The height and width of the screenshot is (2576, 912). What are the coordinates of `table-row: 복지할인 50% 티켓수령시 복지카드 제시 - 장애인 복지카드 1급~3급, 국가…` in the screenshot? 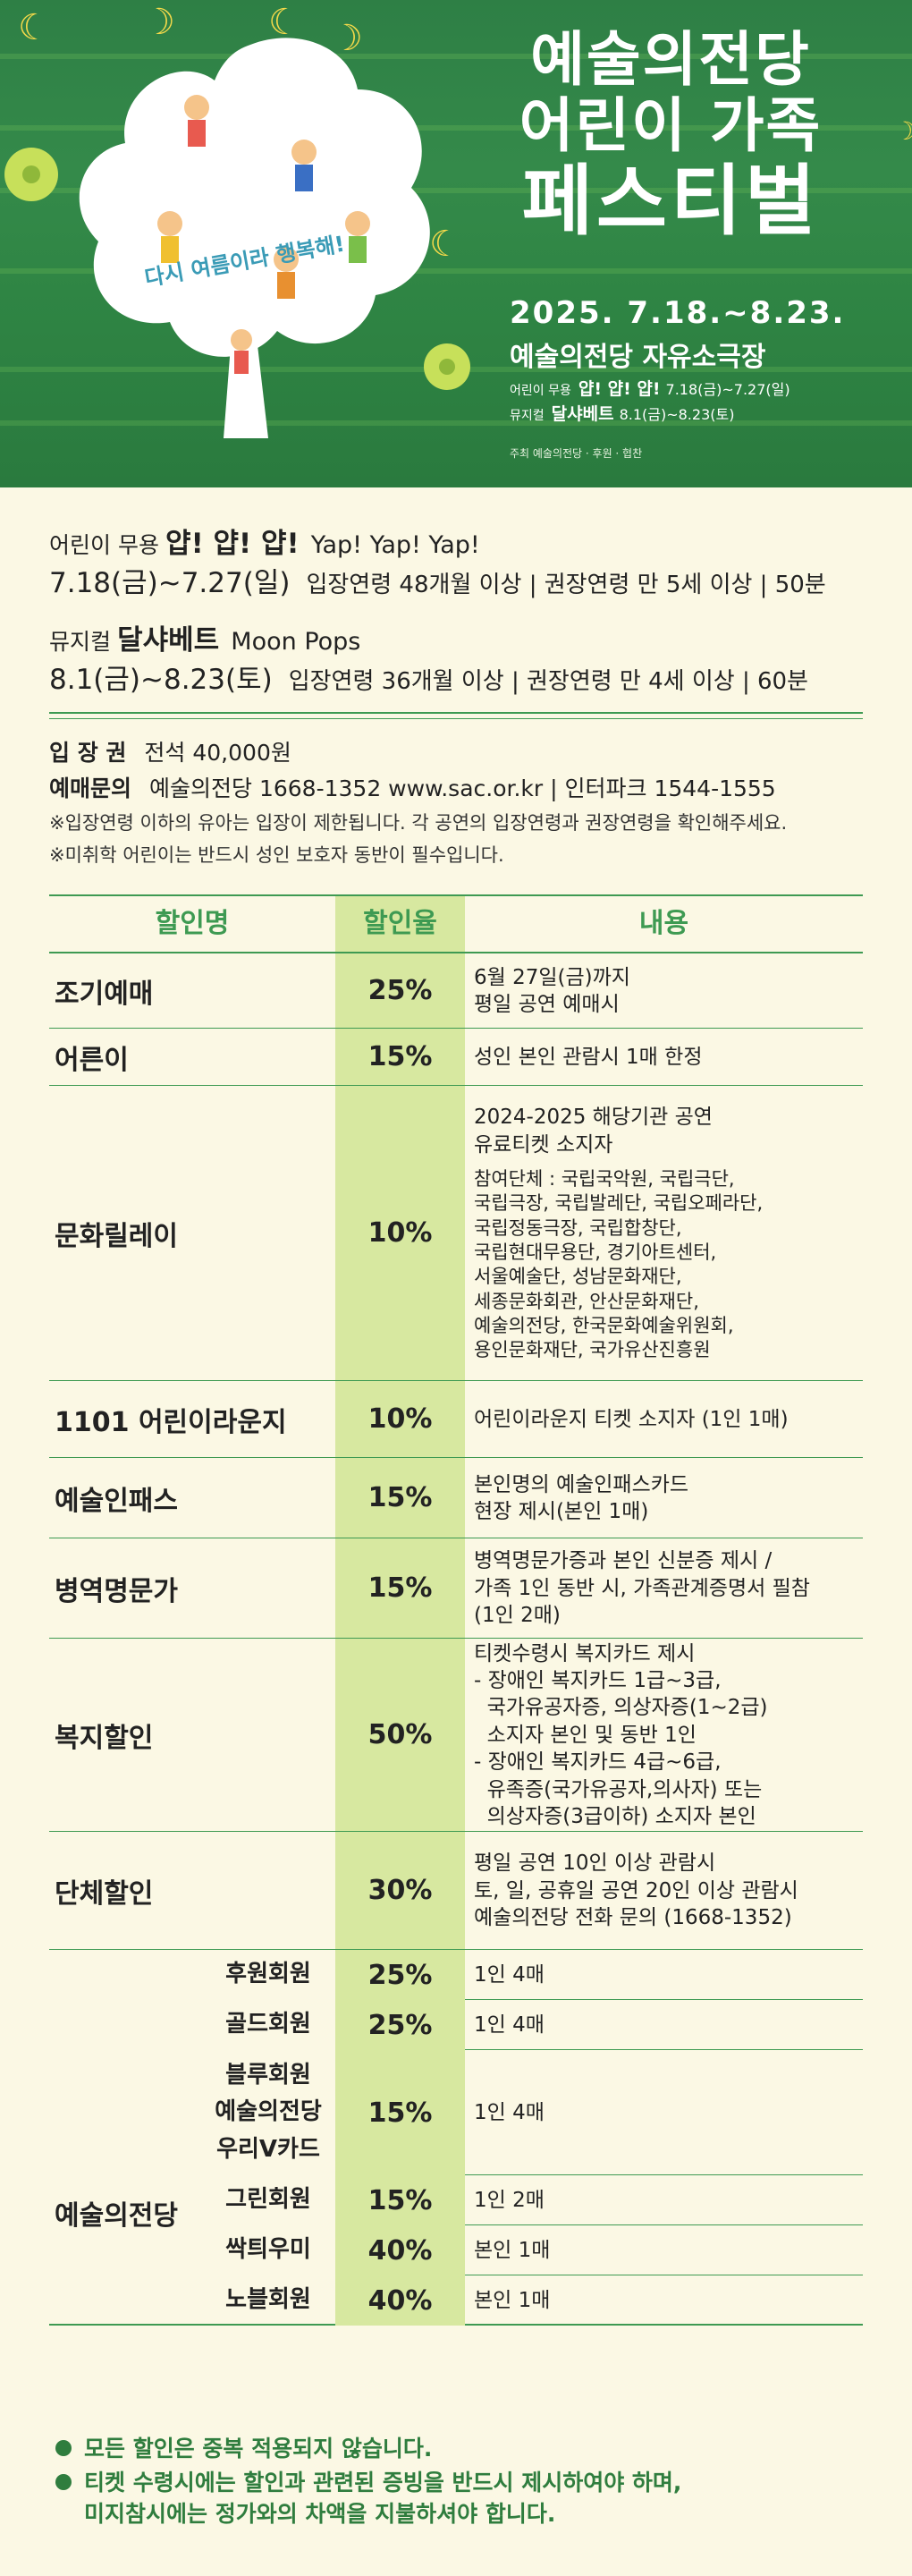 It's located at (456, 1735).